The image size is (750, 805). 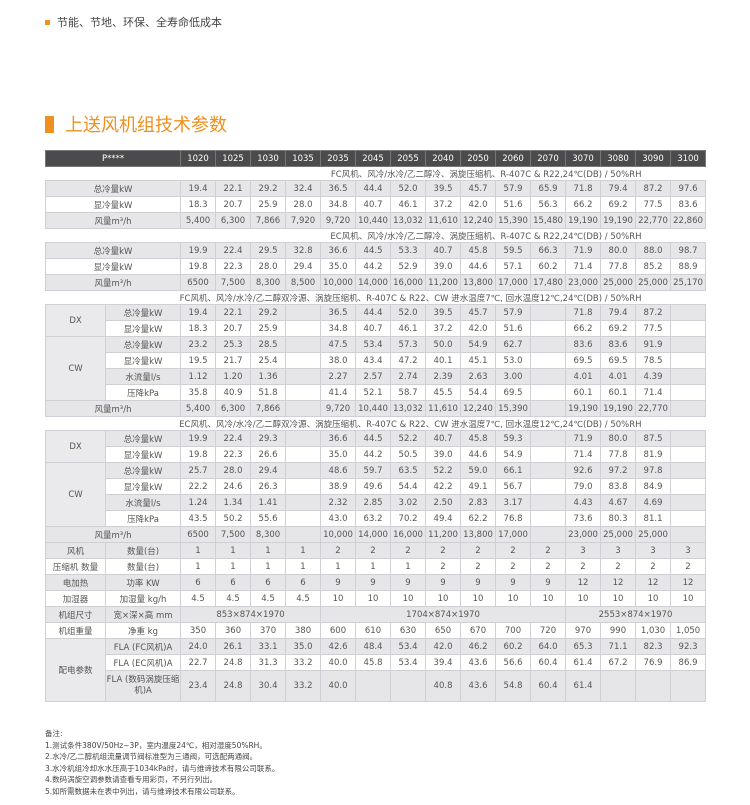 What do you see at coordinates (478, 376) in the screenshot?
I see `value-cell: 2.63` at bounding box center [478, 376].